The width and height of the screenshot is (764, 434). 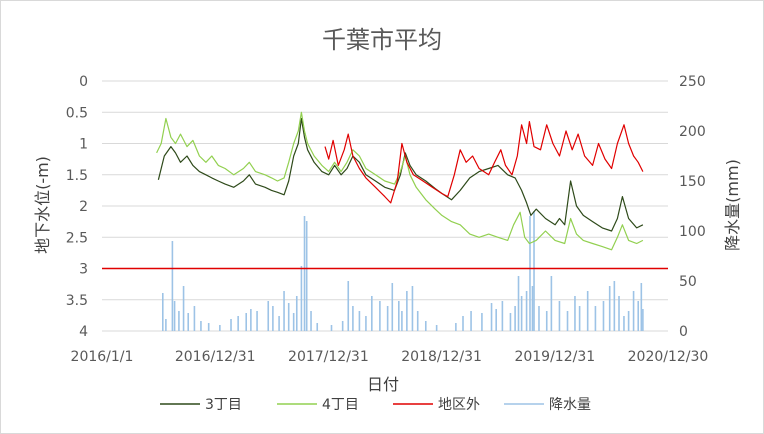 I want to click on left-tick-label: 3, so click(x=83, y=270).